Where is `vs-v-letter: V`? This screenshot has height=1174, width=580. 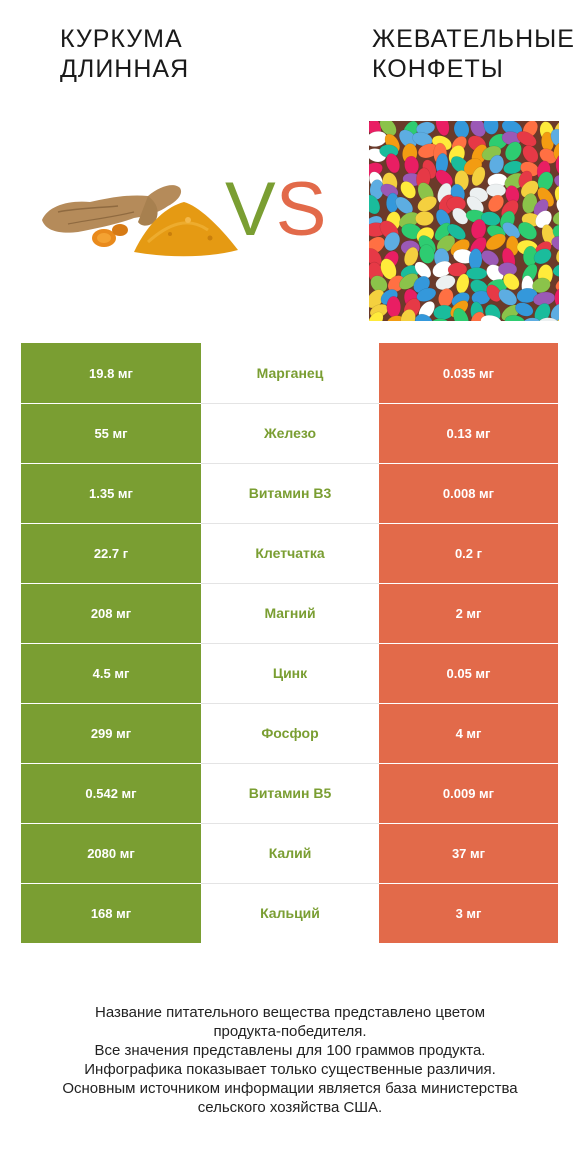
vs-v-letter: V is located at coordinates (250, 209).